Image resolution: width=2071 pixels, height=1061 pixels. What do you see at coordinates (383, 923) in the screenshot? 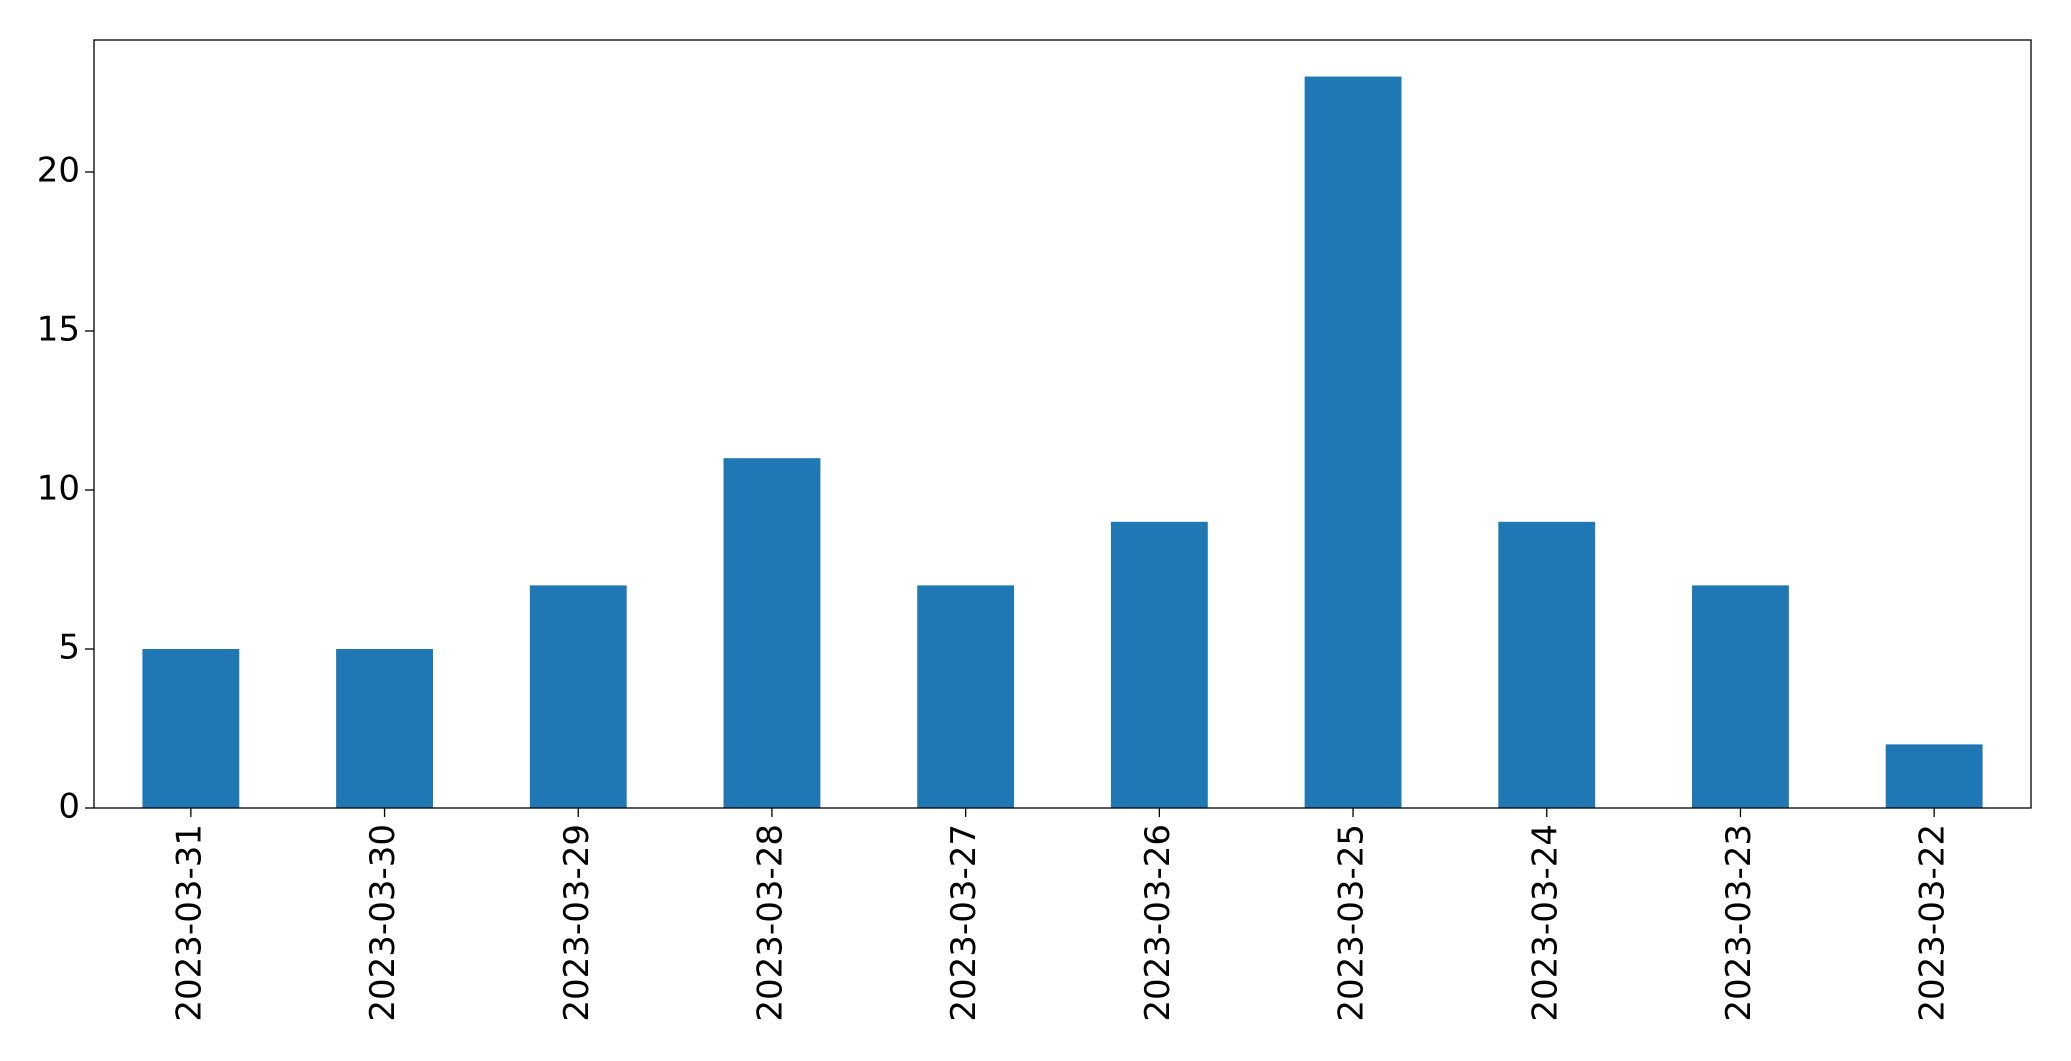
I see `x-tick-label: 2023-03-30` at bounding box center [383, 923].